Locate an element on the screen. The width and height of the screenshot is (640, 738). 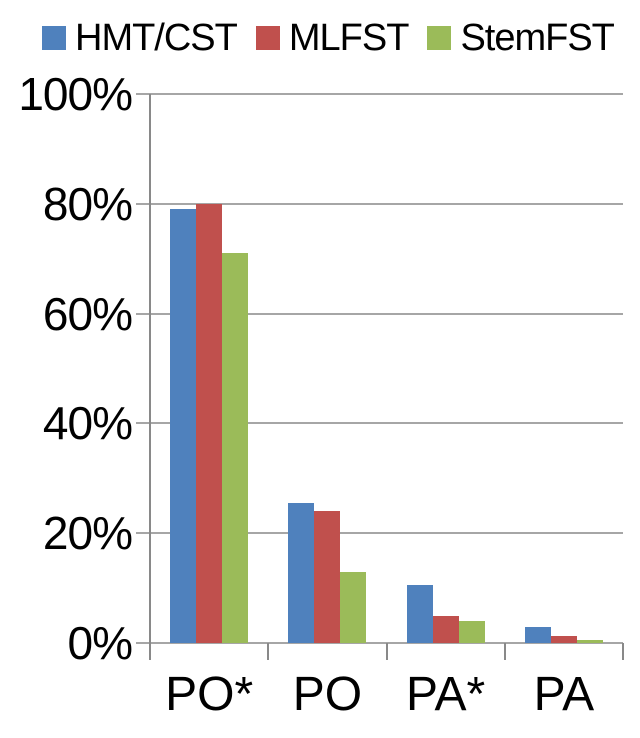
bar-group-po-star is located at coordinates (209, 368).